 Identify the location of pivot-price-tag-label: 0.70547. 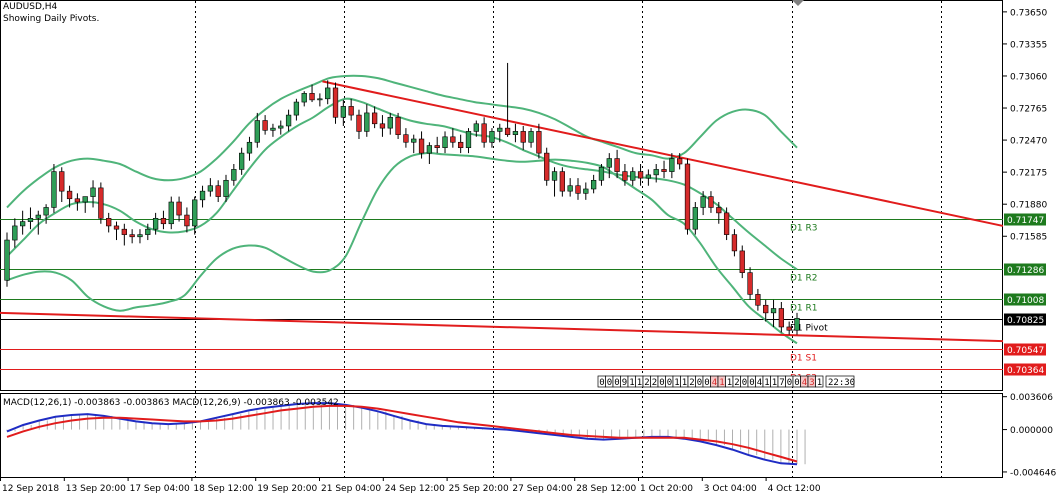
(1025, 351).